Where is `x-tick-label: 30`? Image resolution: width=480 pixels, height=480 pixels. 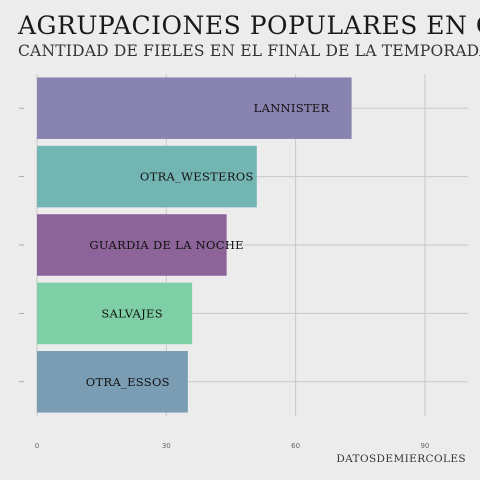
x-tick-label: 30 is located at coordinates (166, 446).